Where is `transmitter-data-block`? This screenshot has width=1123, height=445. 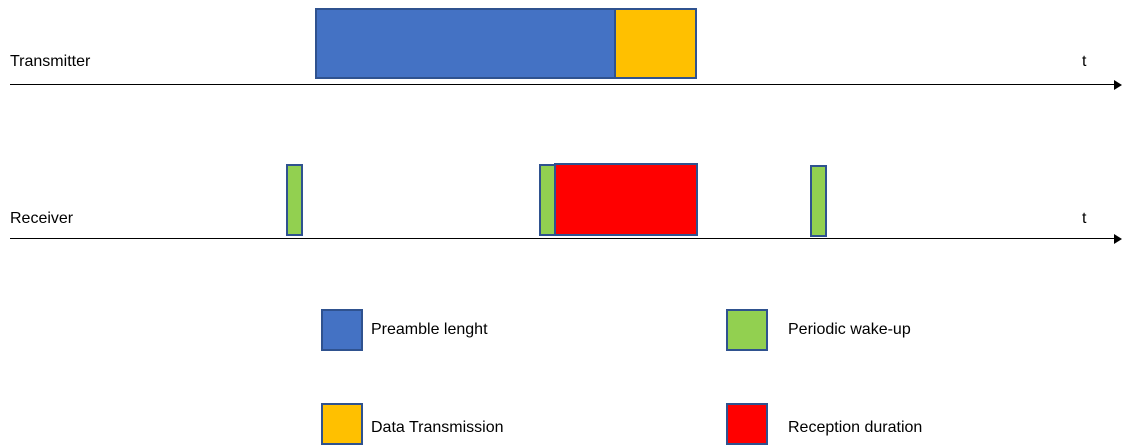
transmitter-data-block is located at coordinates (655, 43).